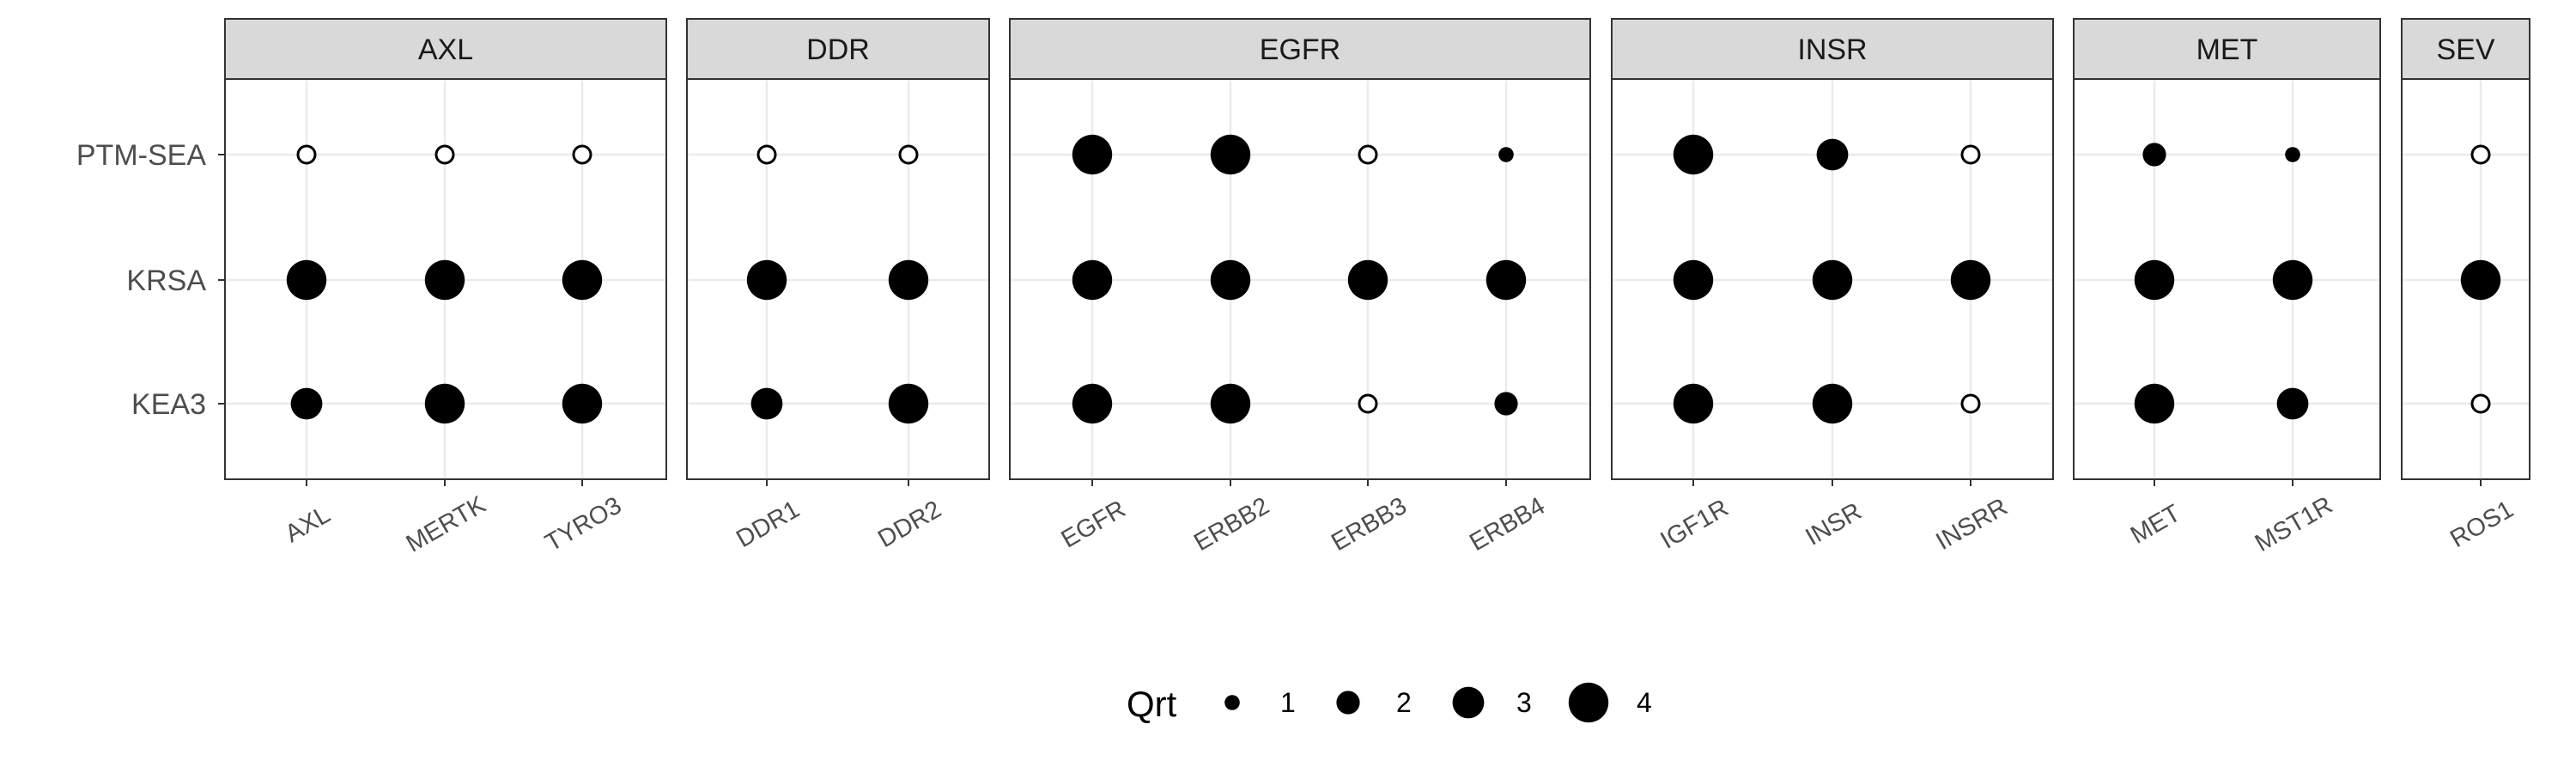  Describe the element at coordinates (166, 281) in the screenshot. I see `y-tick-label: KRSA` at that location.